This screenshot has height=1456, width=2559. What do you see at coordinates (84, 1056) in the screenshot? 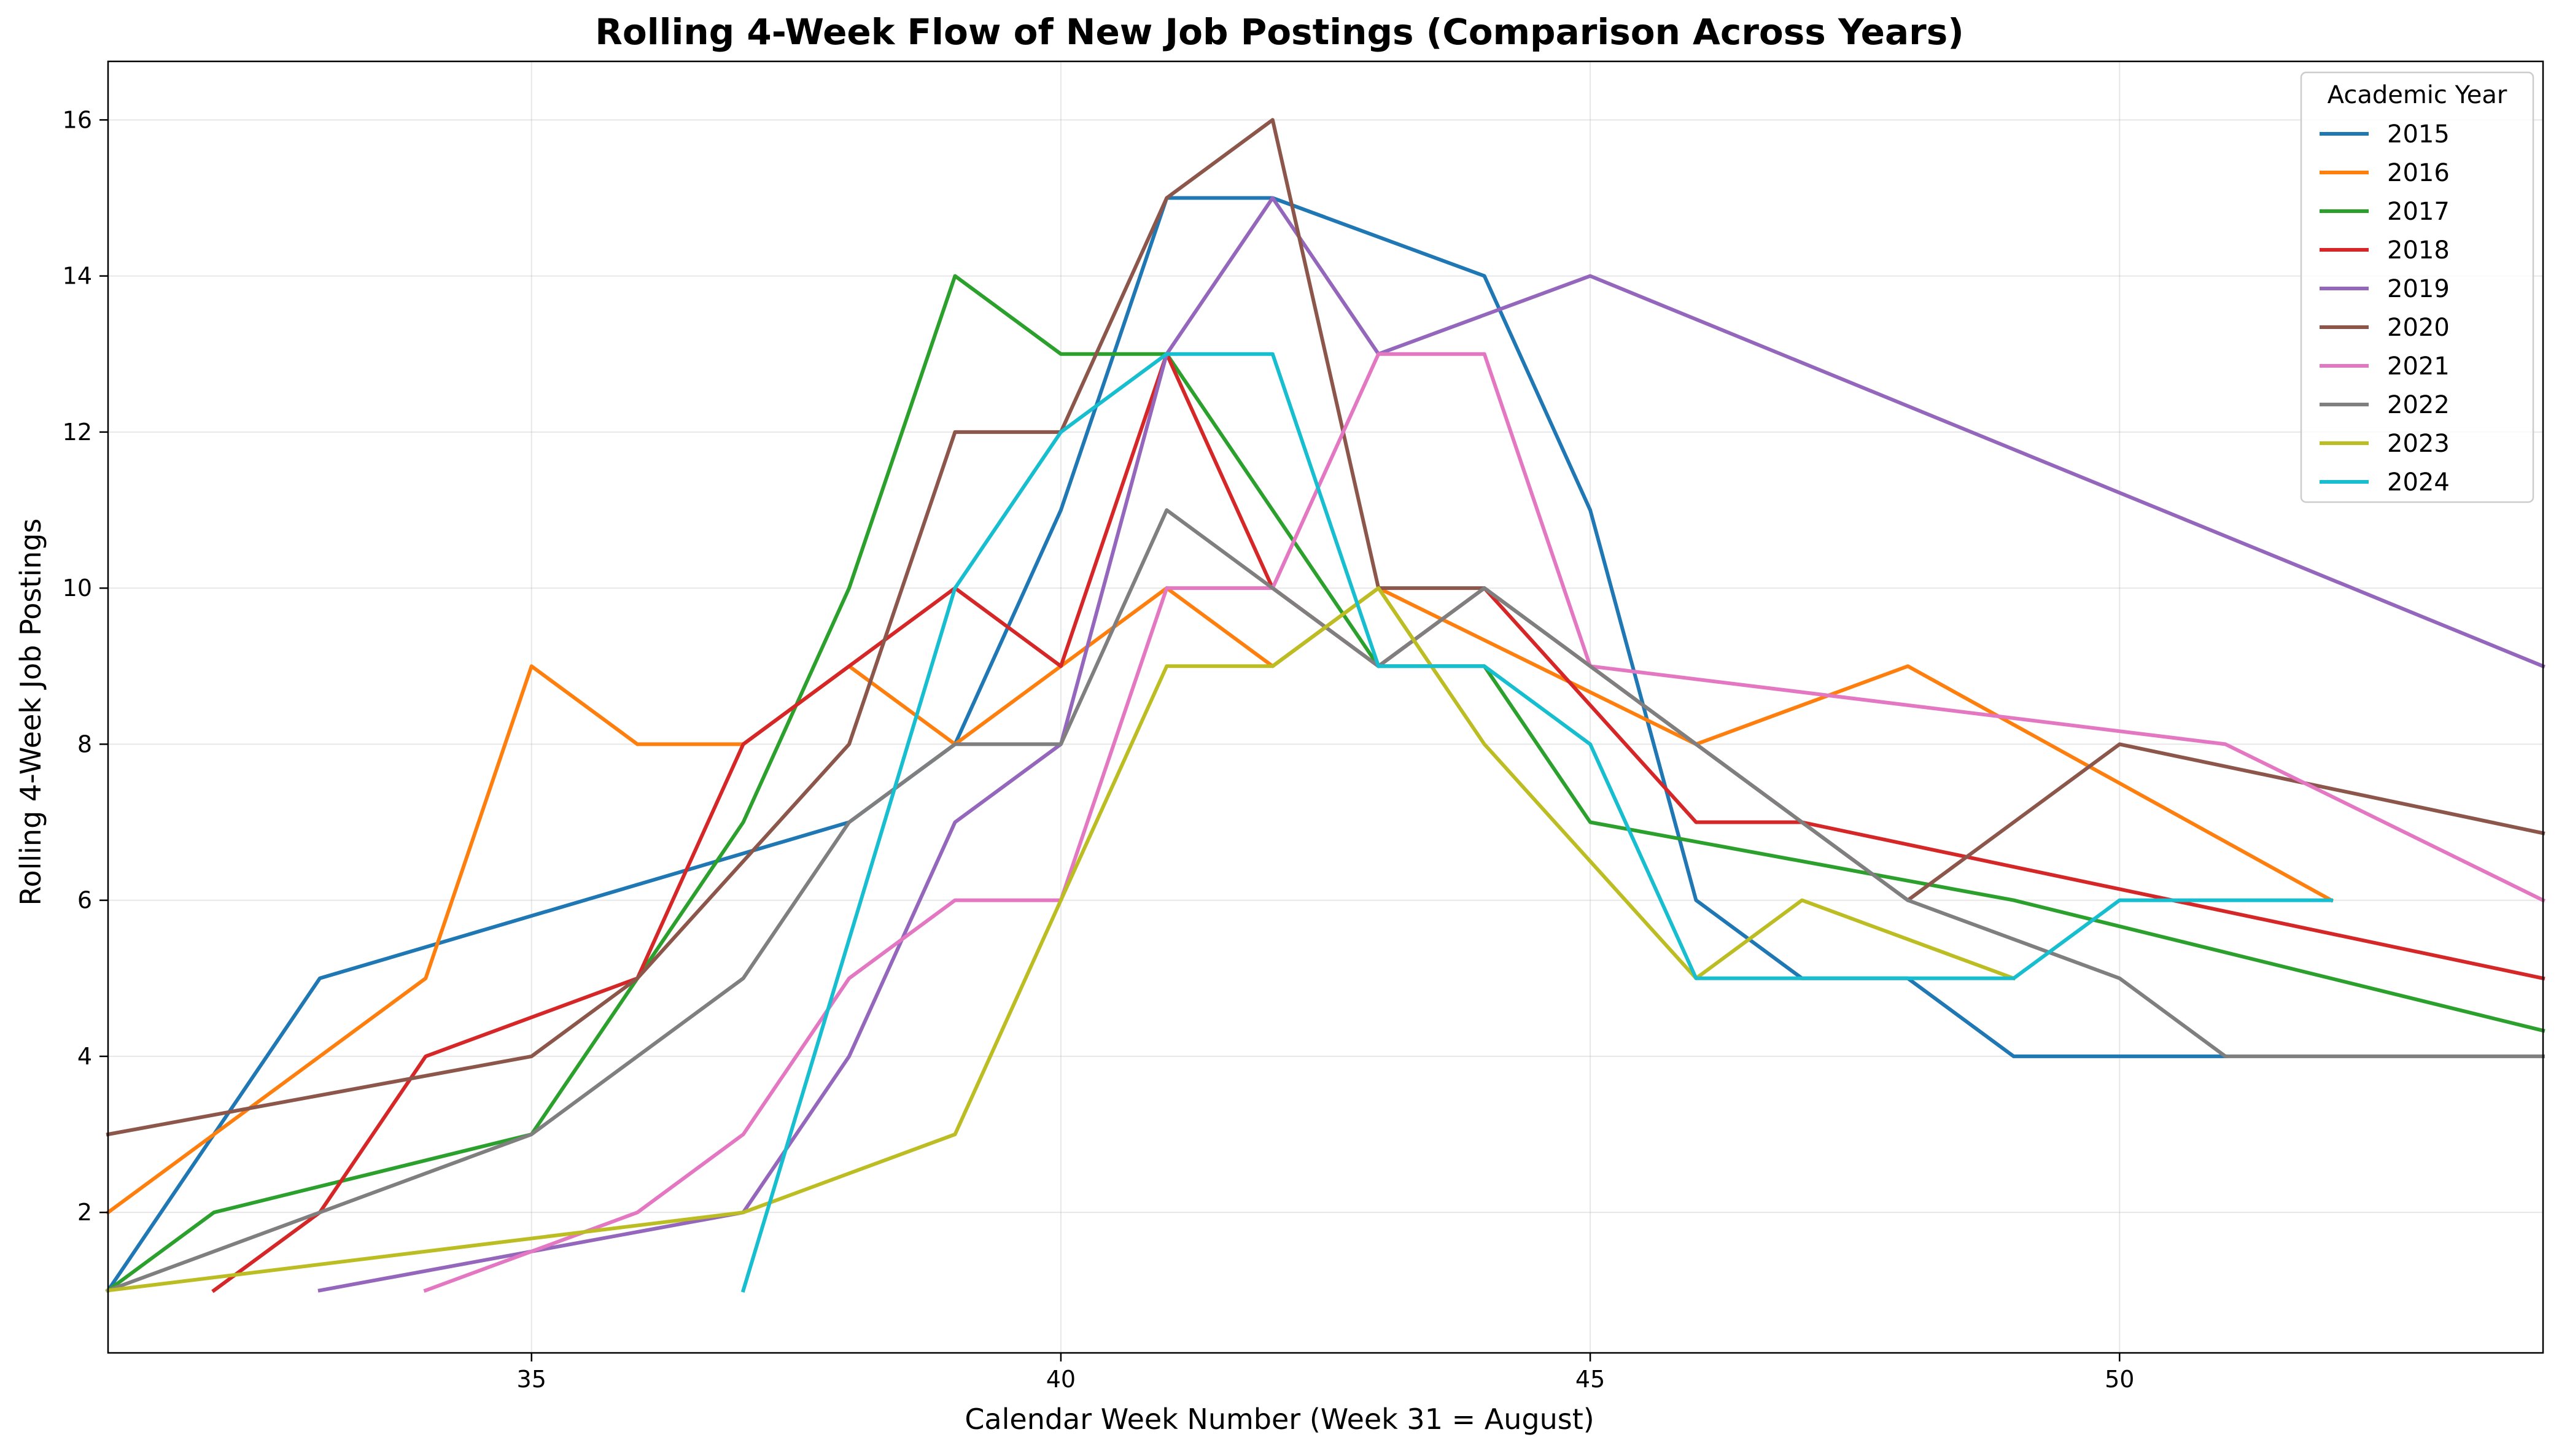
I see `y-tick-label: 4` at bounding box center [84, 1056].